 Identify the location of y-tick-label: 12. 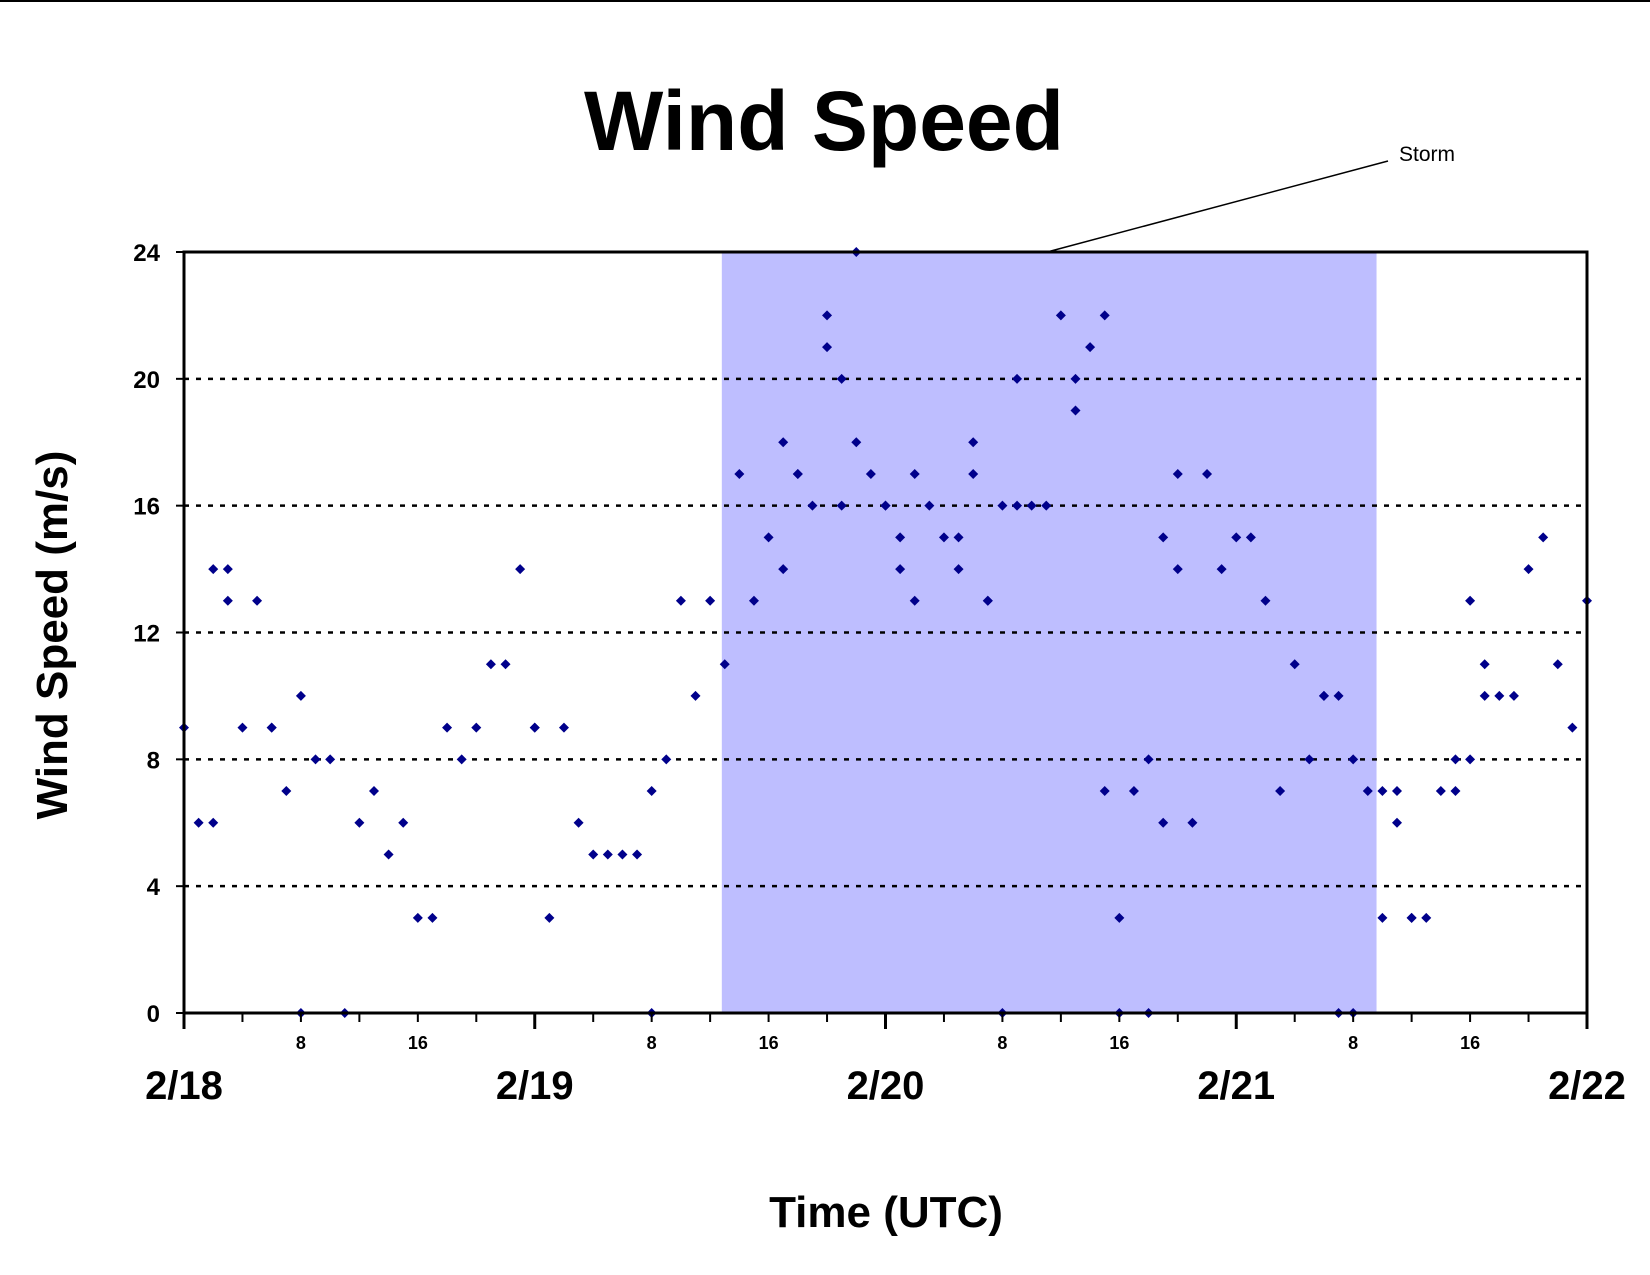
(146, 634).